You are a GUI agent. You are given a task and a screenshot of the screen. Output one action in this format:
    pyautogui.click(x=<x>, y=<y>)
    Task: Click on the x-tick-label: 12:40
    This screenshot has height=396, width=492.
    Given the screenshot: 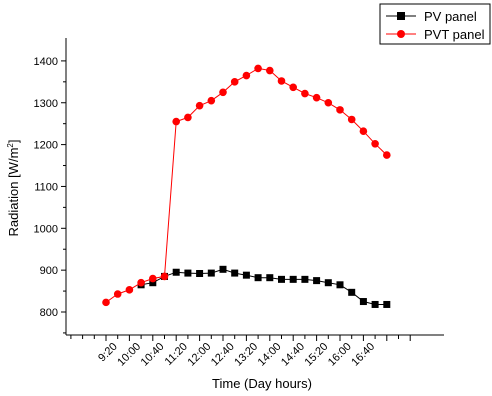 What is the action you would take?
    pyautogui.click(x=223, y=355)
    